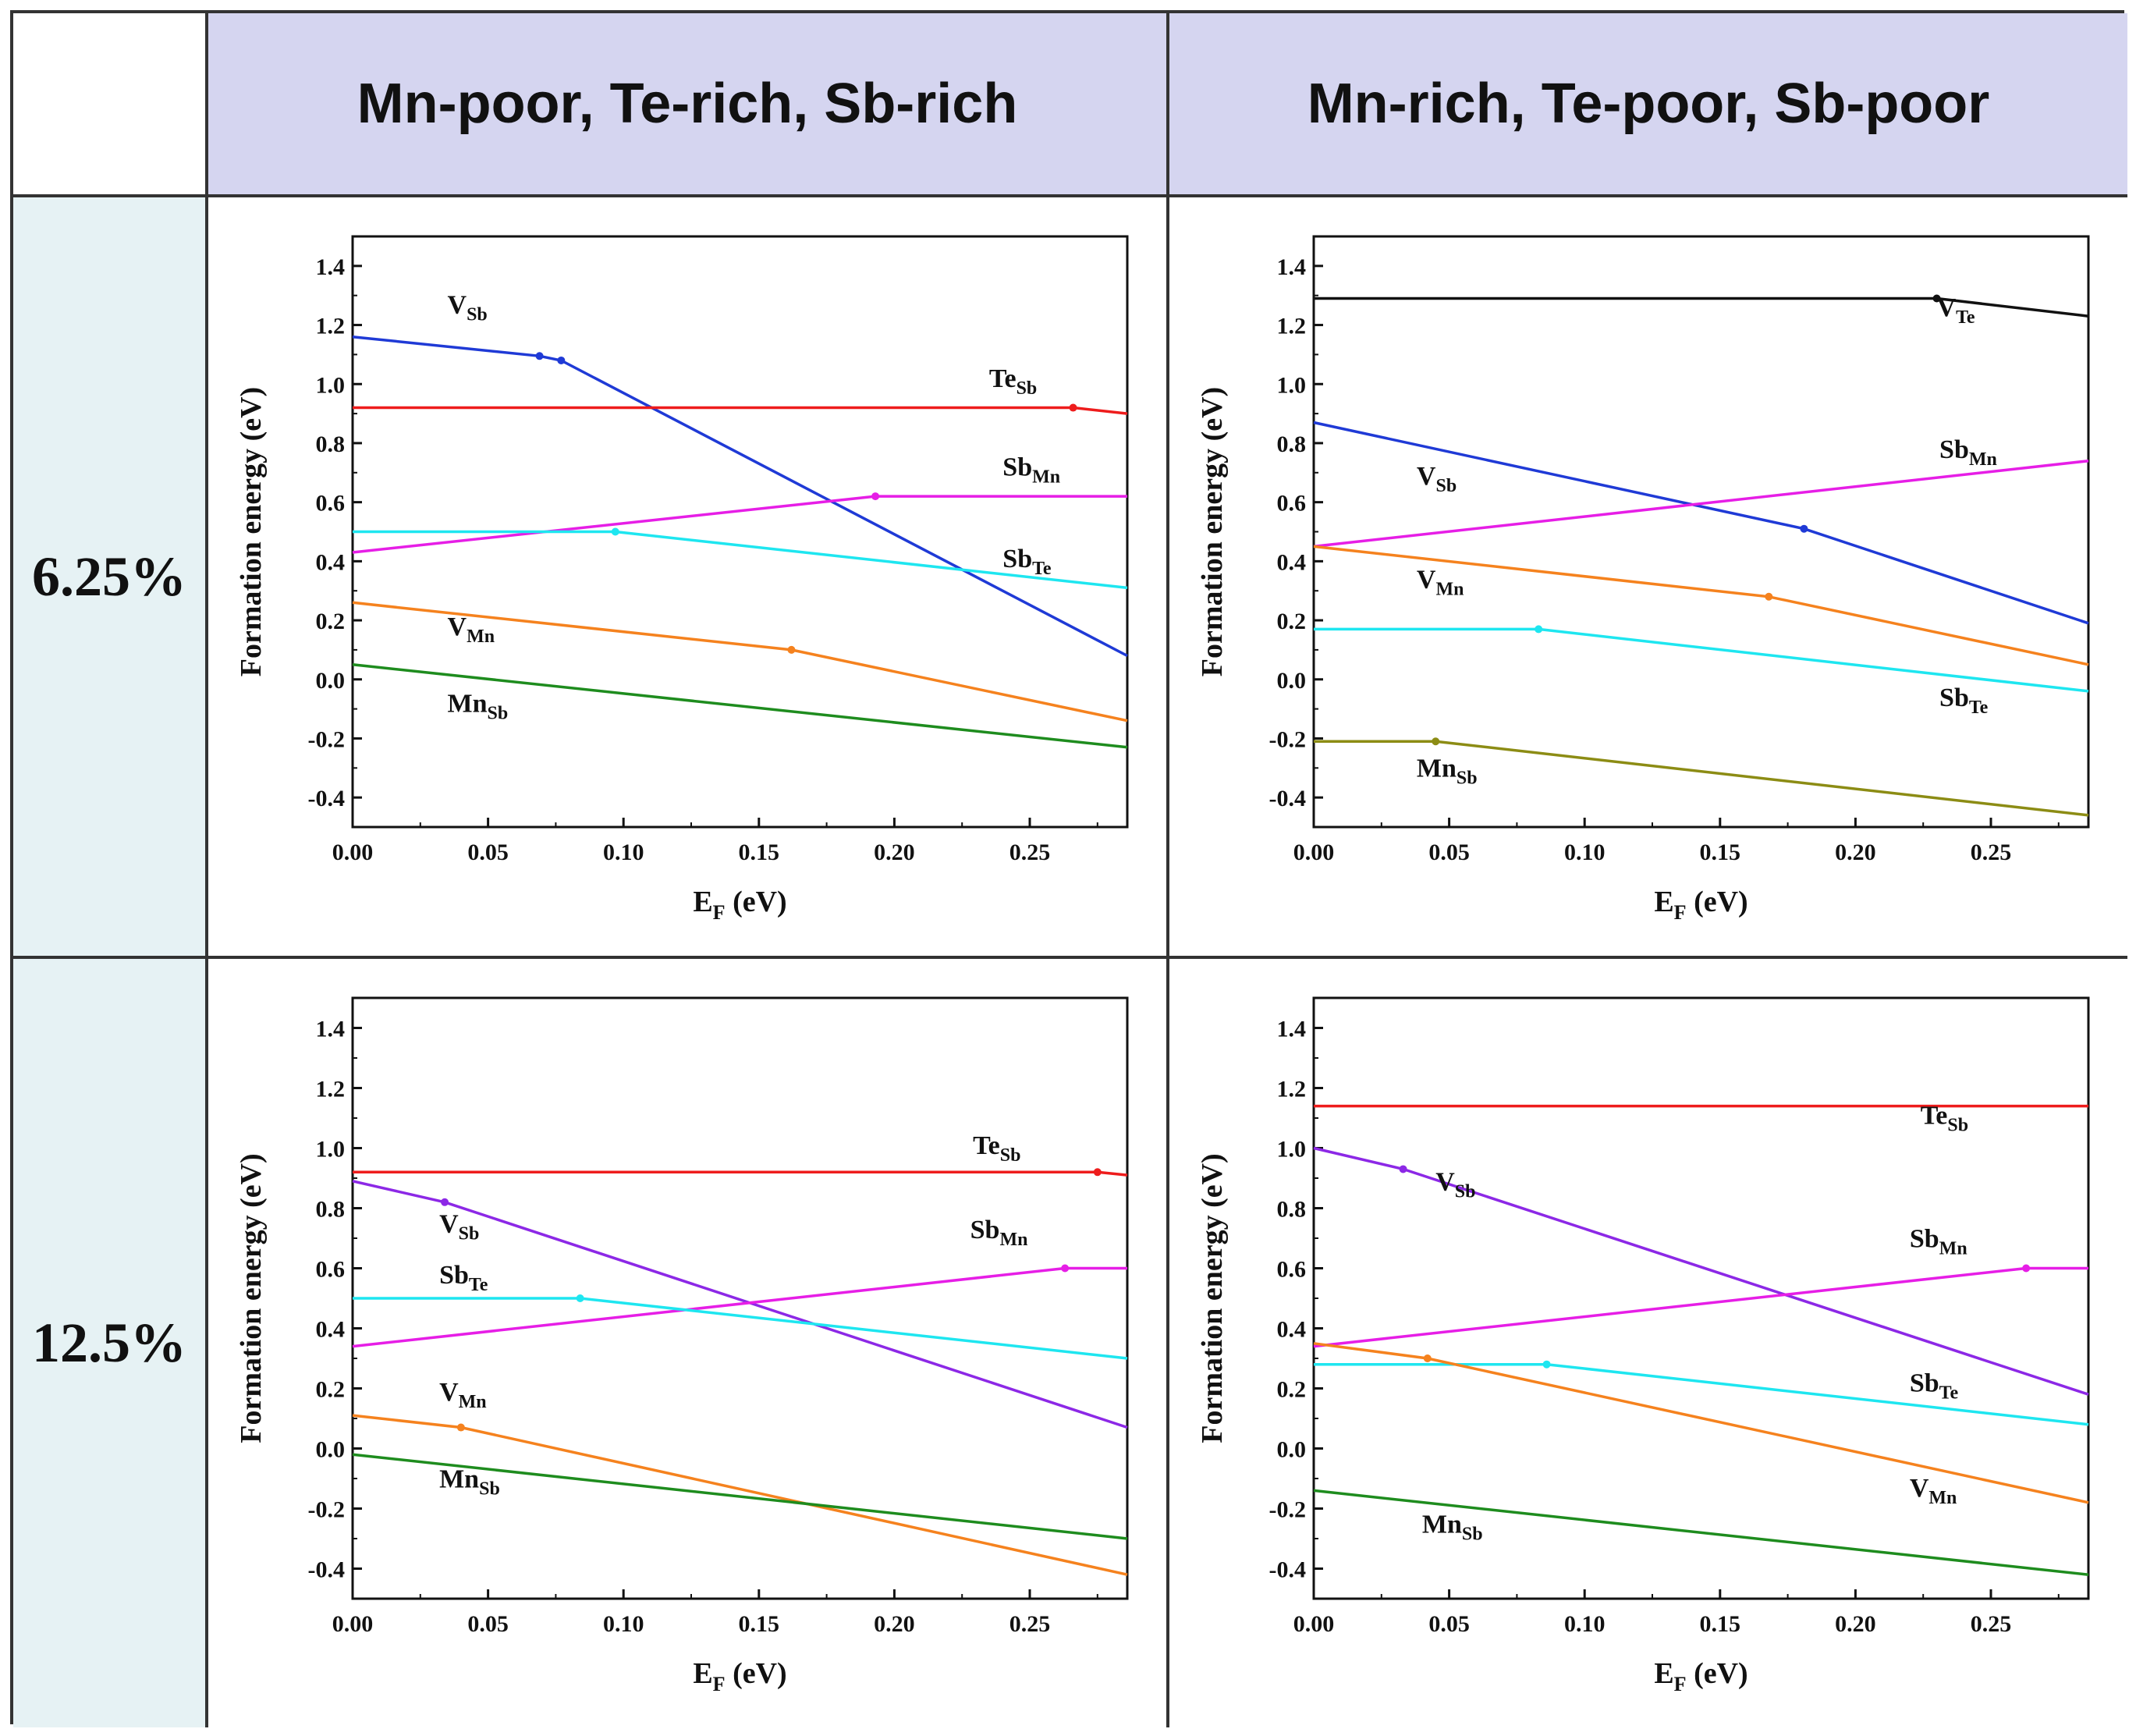  What do you see at coordinates (1701, 1298) in the screenshot?
I see `plot-frame` at bounding box center [1701, 1298].